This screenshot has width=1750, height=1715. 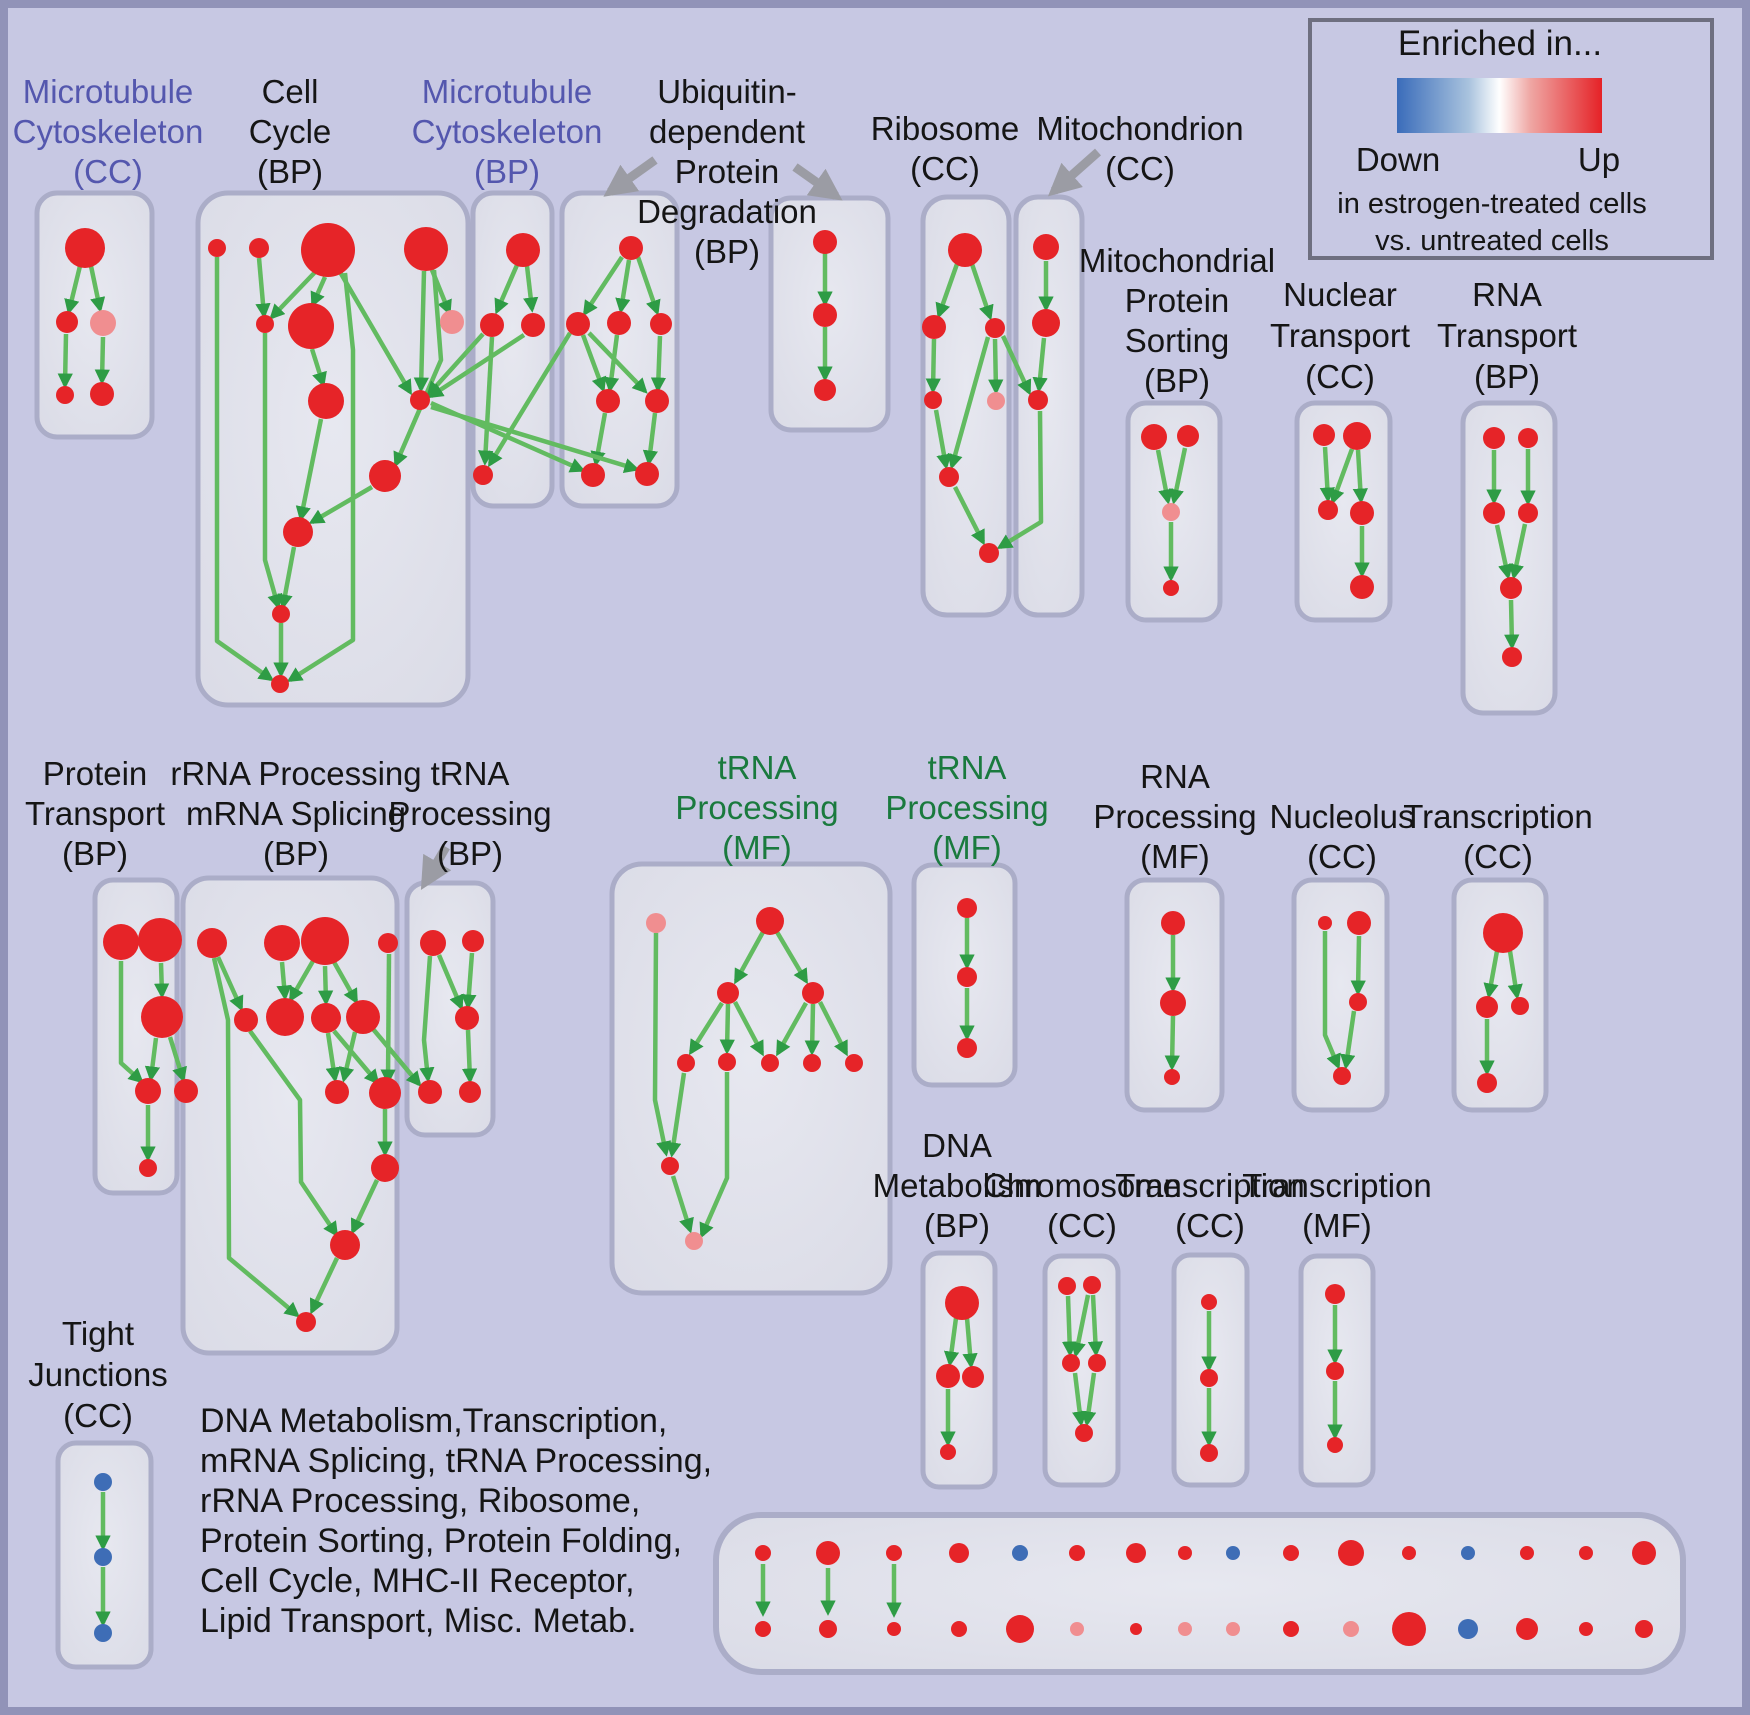 What do you see at coordinates (296, 813) in the screenshot?
I see `cluster-label-line: mRNA Splicing` at bounding box center [296, 813].